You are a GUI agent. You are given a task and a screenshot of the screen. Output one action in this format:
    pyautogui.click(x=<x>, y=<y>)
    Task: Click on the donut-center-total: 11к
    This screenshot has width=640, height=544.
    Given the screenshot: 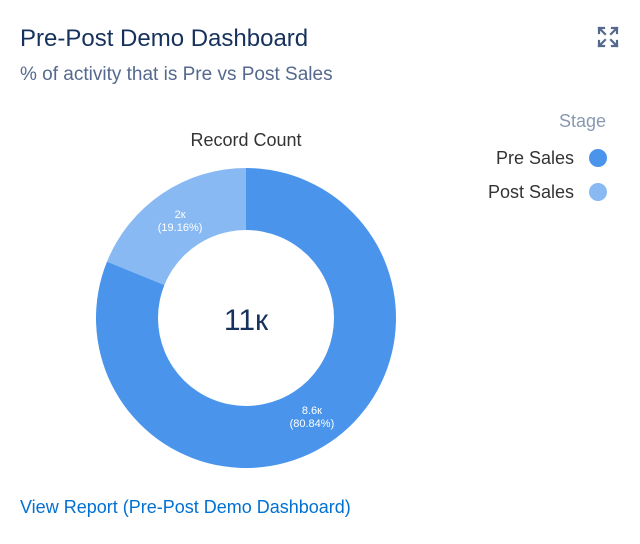 What is the action you would take?
    pyautogui.click(x=246, y=320)
    